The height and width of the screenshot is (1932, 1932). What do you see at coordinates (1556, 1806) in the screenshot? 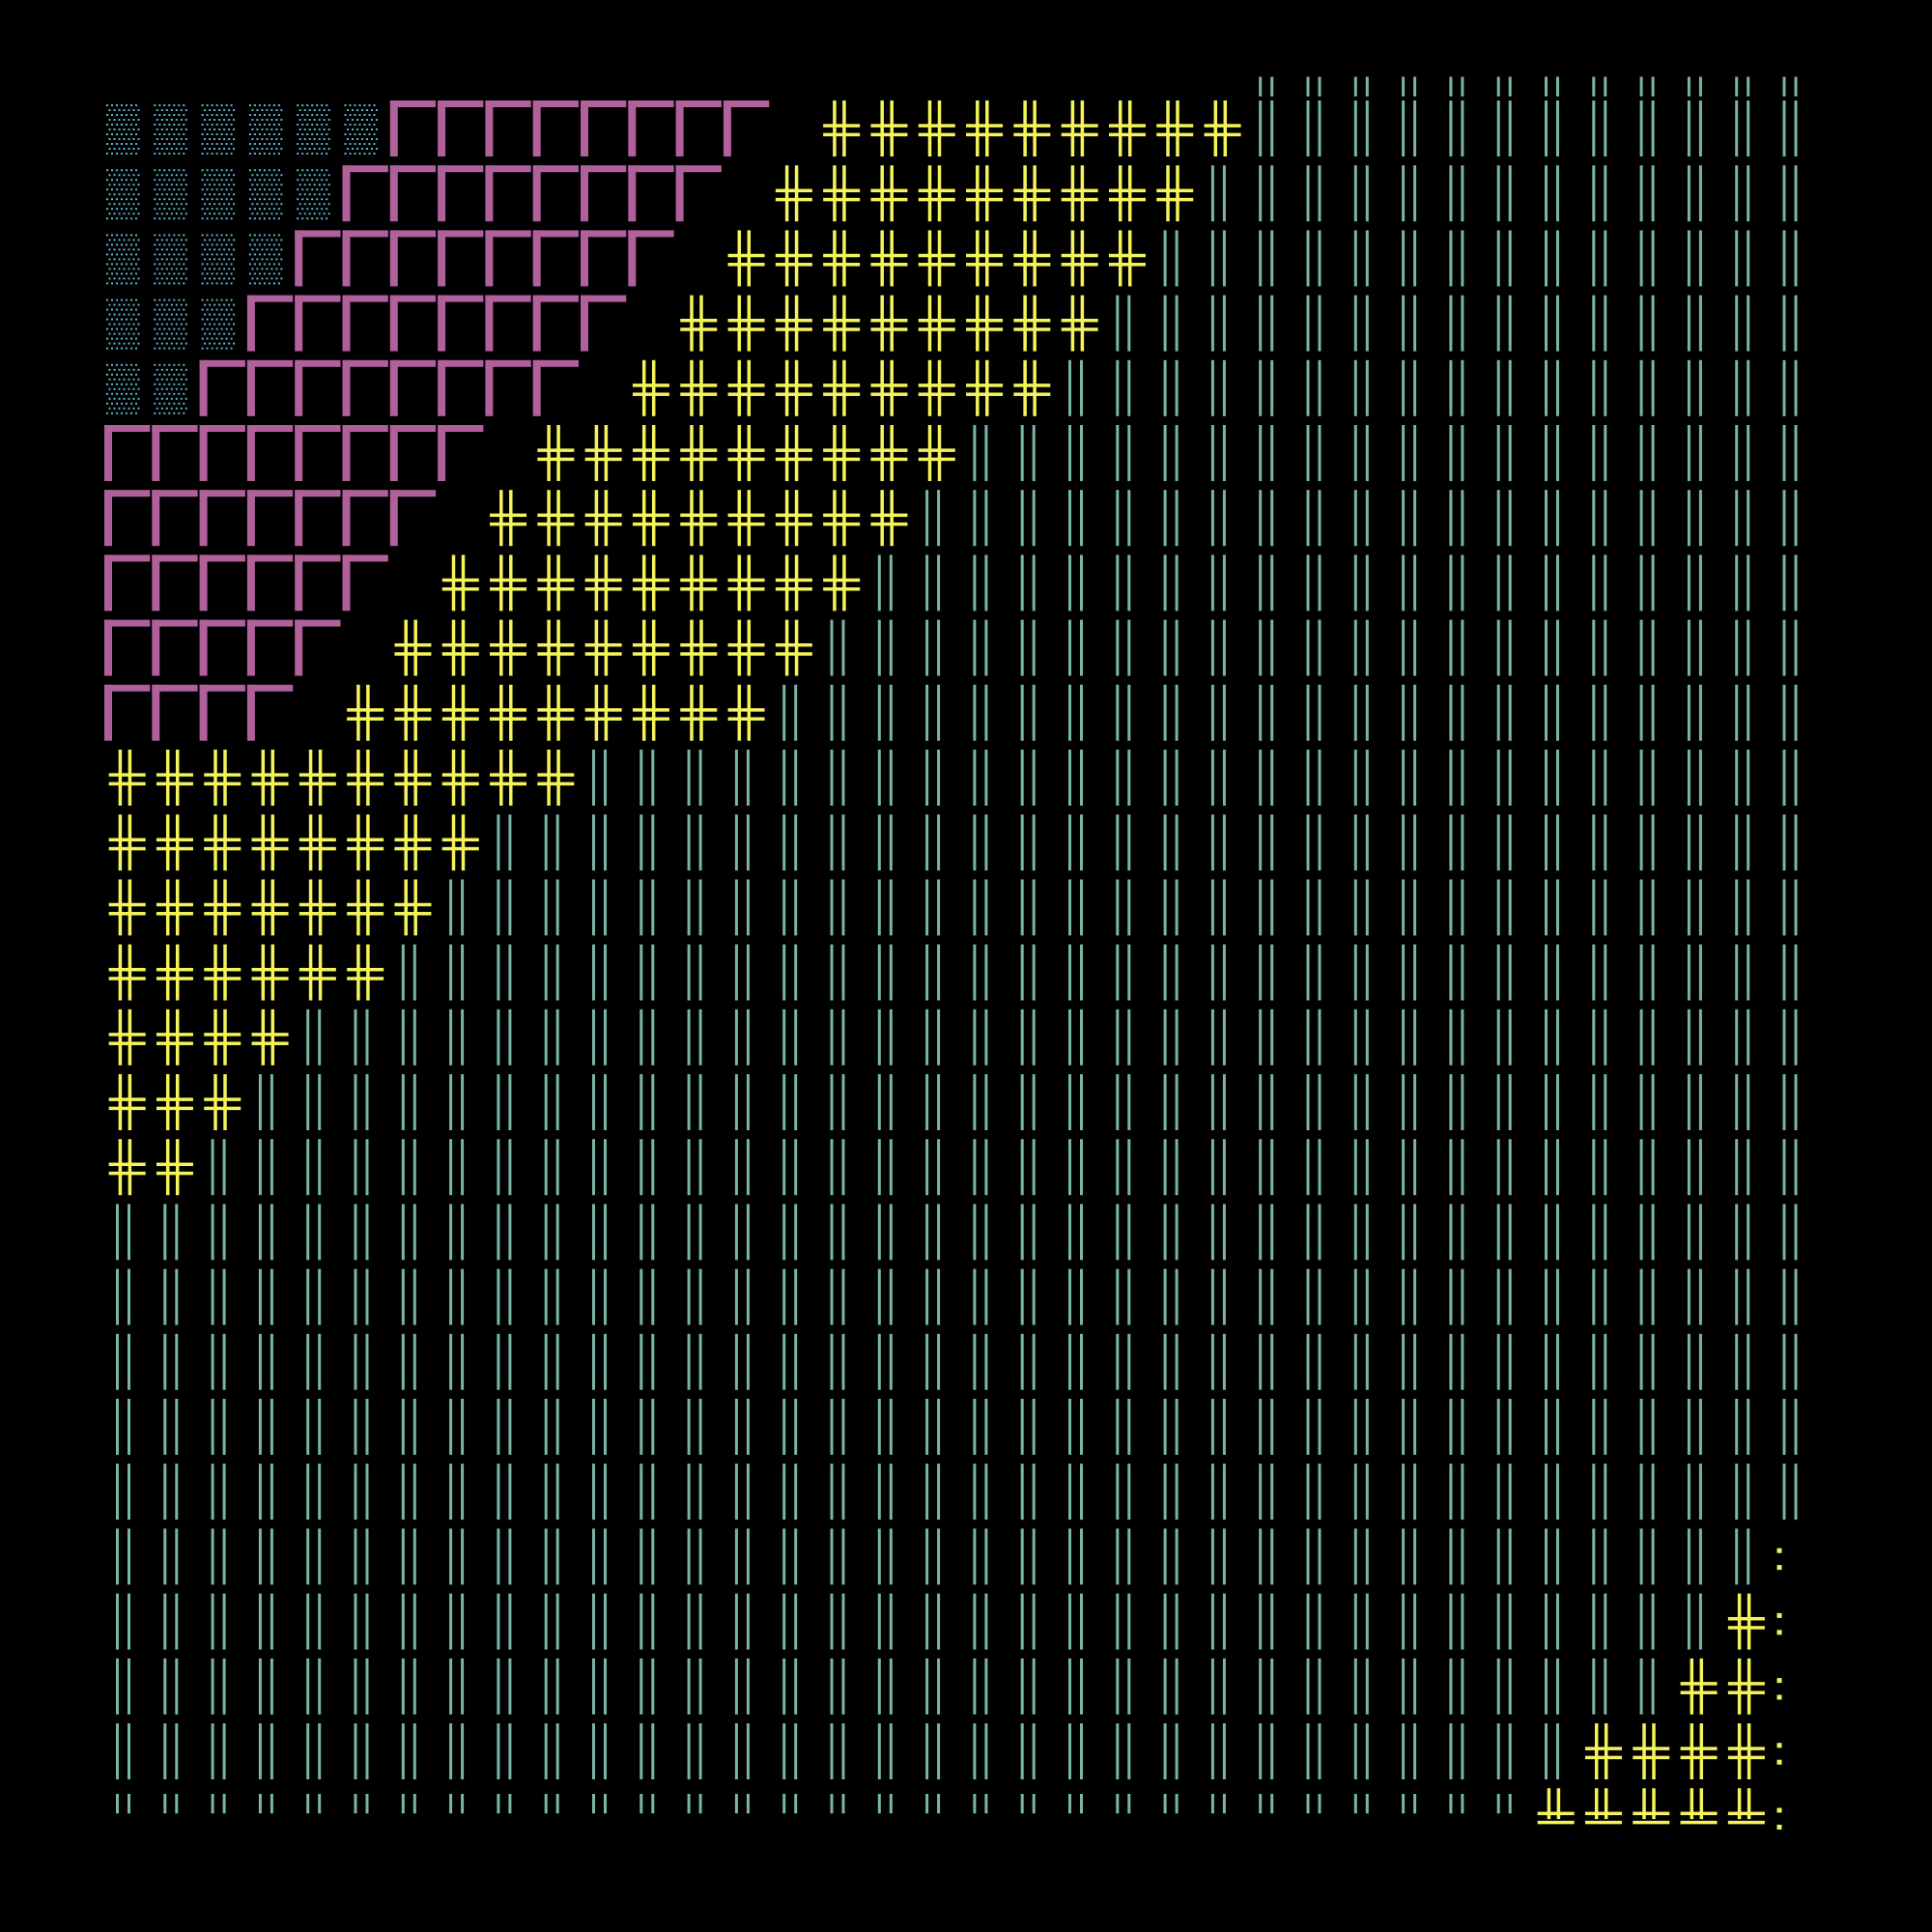
I see `double-up-horizontal-glyph` at bounding box center [1556, 1806].